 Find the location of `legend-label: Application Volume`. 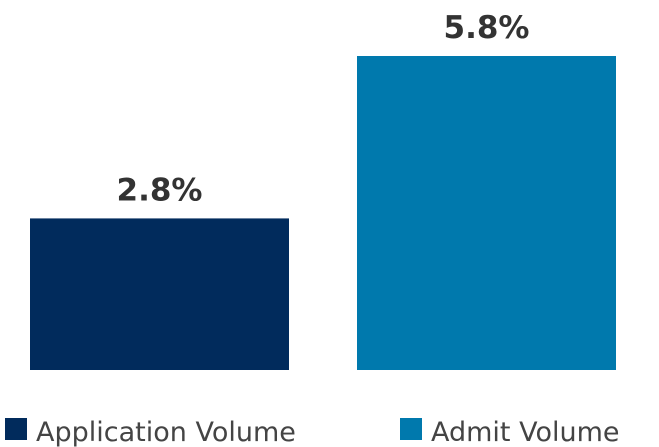

legend-label: Application Volume is located at coordinates (166, 432).